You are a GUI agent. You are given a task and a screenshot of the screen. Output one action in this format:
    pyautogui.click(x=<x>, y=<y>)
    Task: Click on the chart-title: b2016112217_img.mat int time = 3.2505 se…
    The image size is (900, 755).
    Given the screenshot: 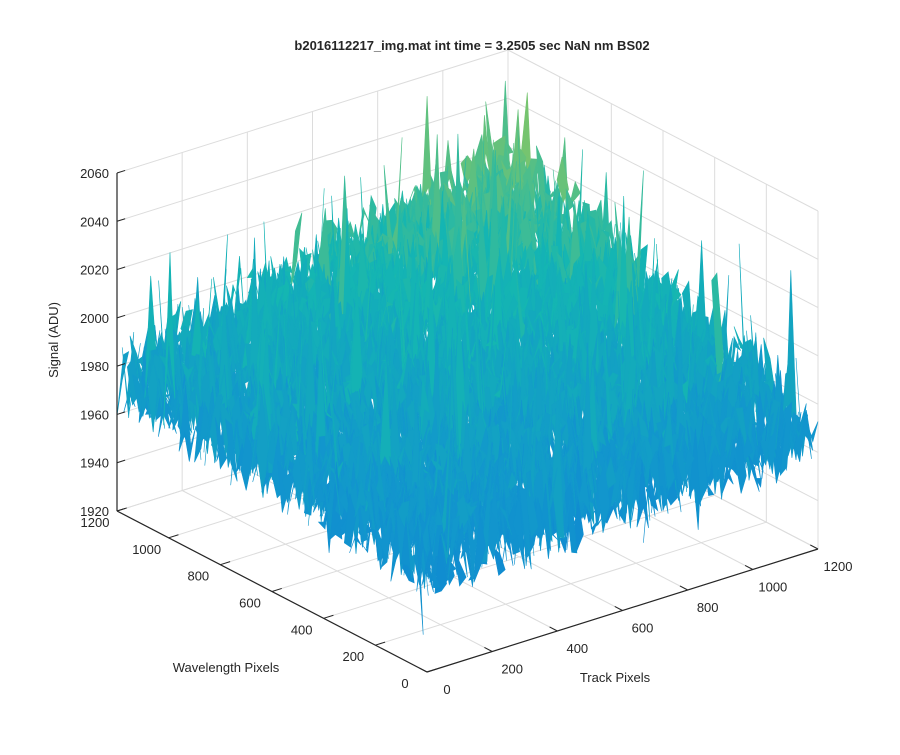 What is the action you would take?
    pyautogui.click(x=471, y=45)
    